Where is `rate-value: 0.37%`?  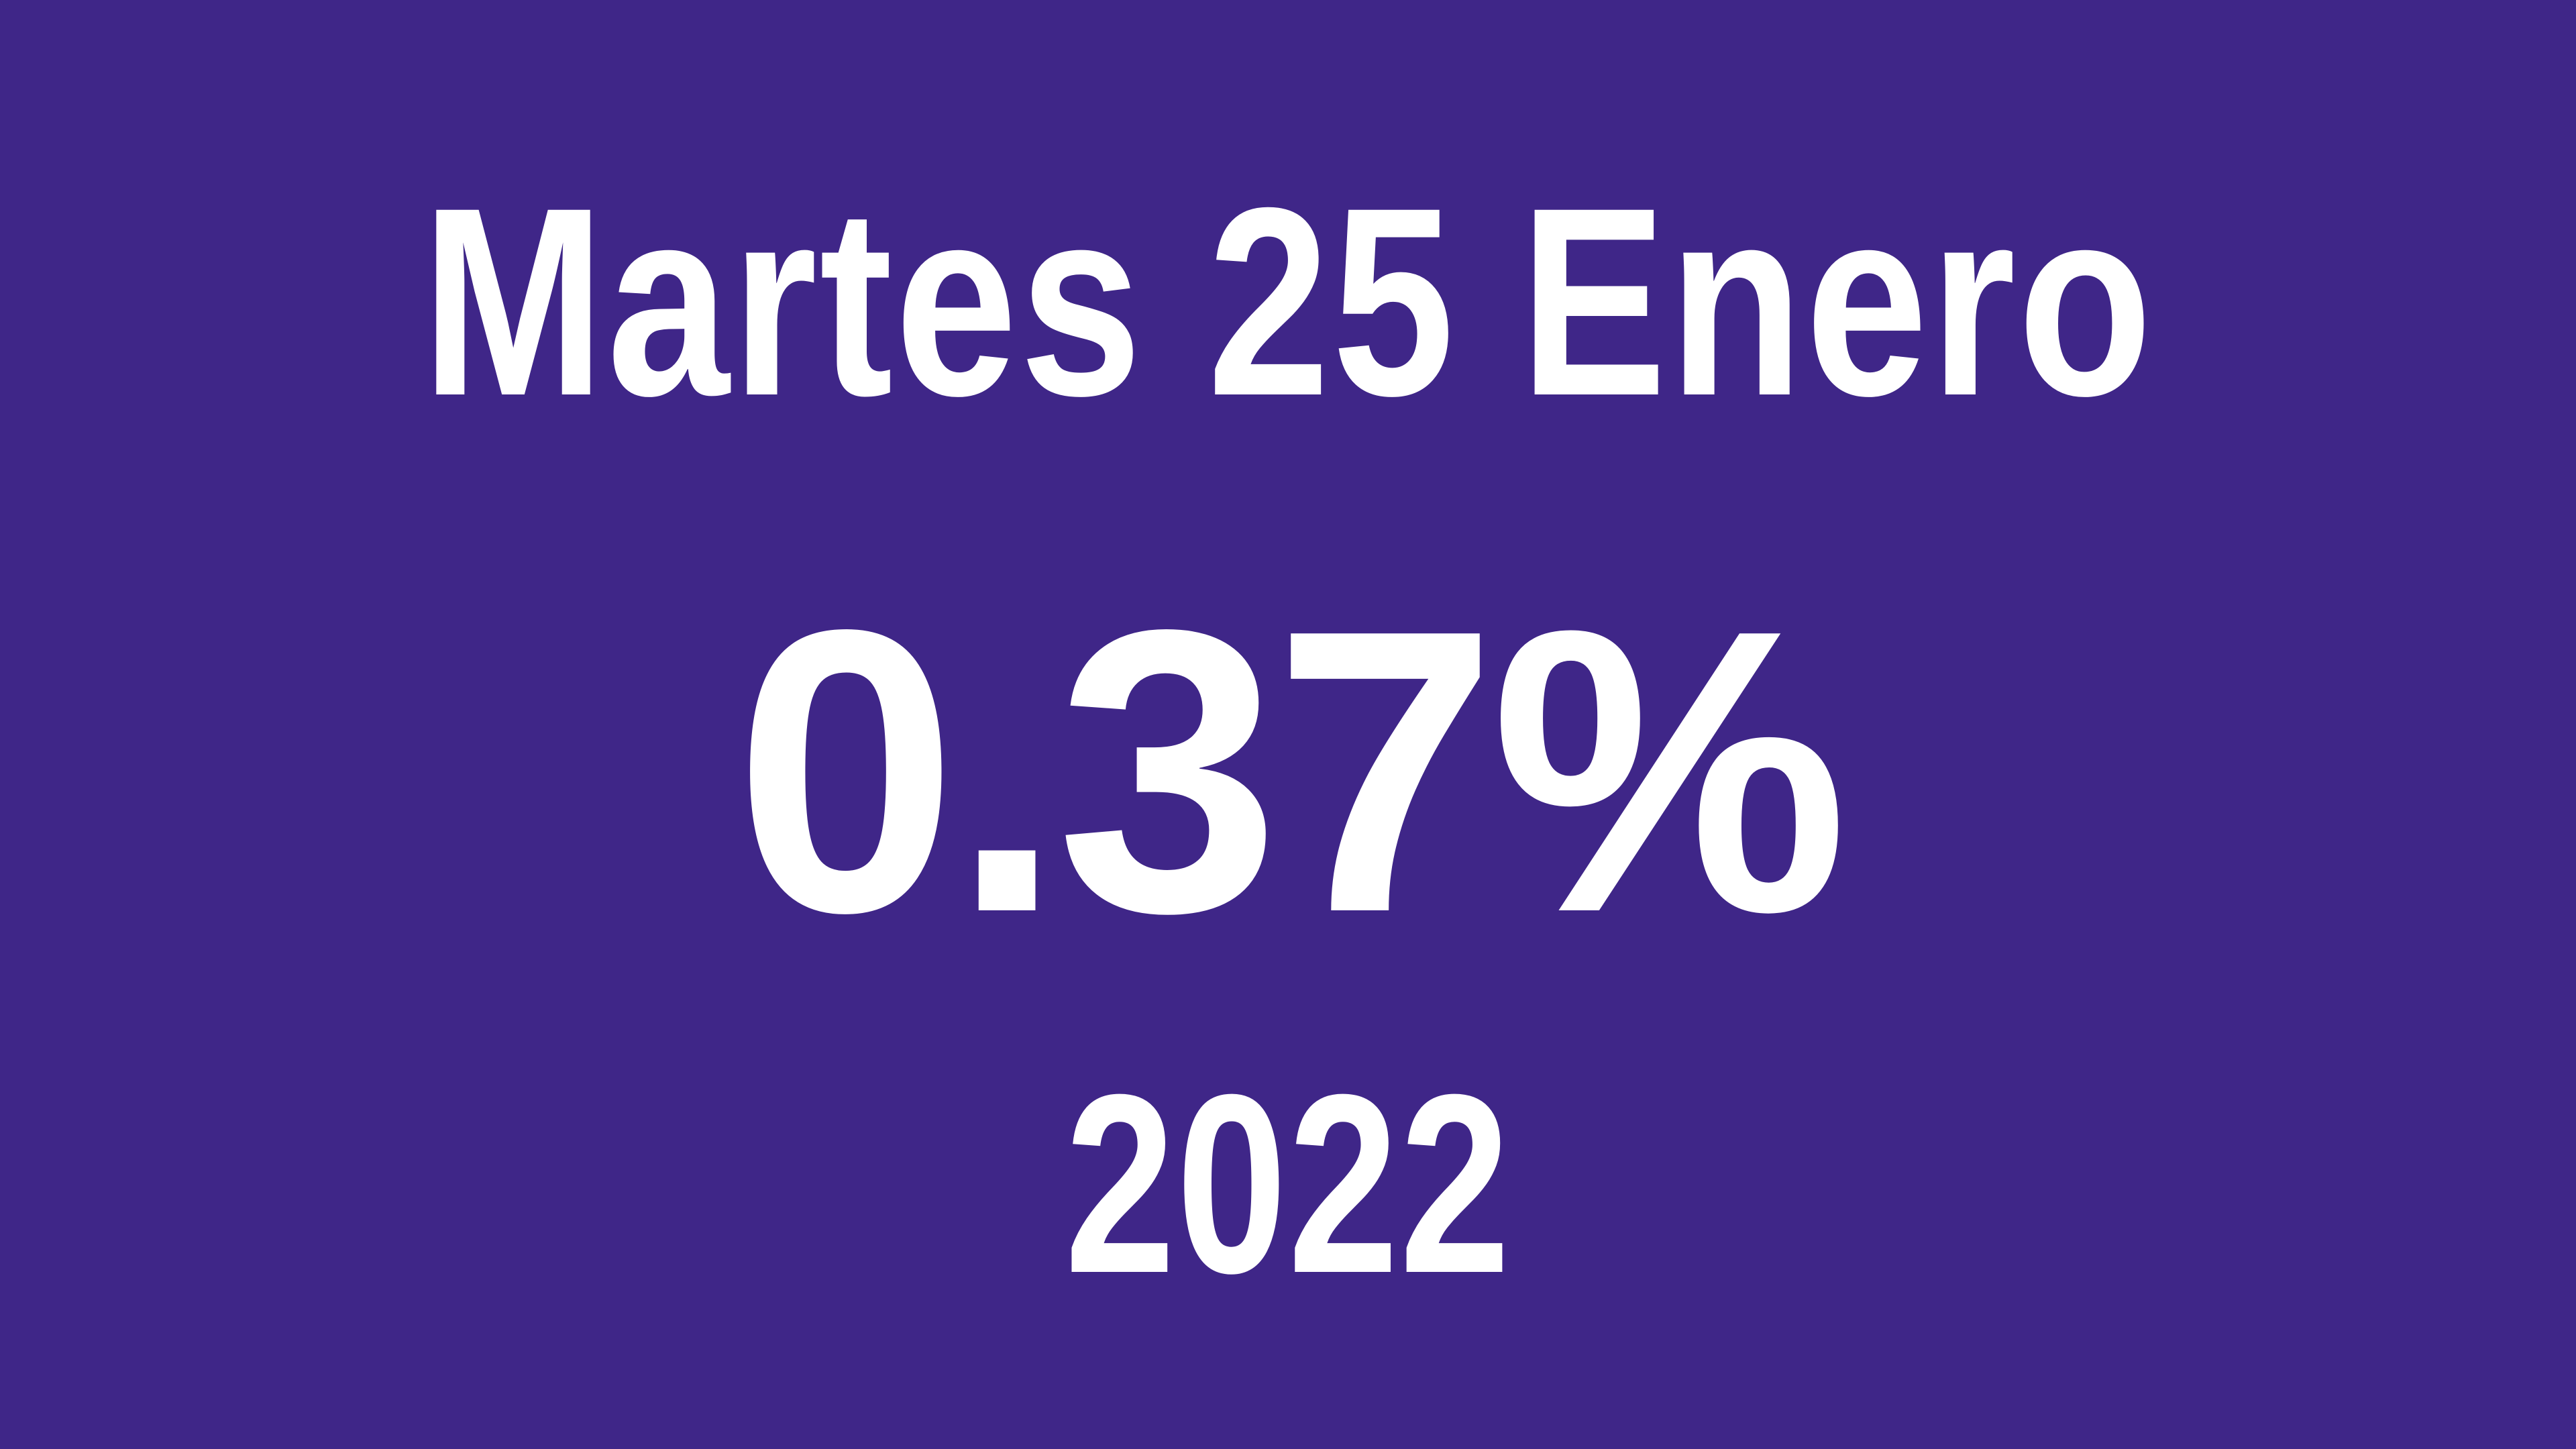 rate-value: 0.37% is located at coordinates (1291, 771).